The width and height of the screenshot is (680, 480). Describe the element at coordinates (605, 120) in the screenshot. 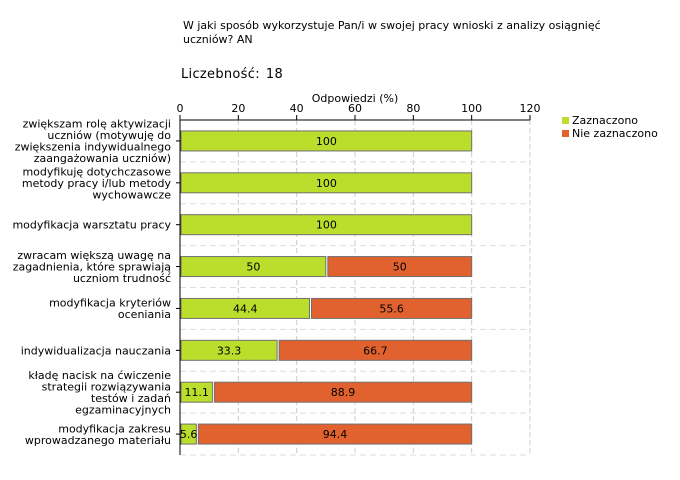

I see `legend-label: Zaznaczono` at that location.